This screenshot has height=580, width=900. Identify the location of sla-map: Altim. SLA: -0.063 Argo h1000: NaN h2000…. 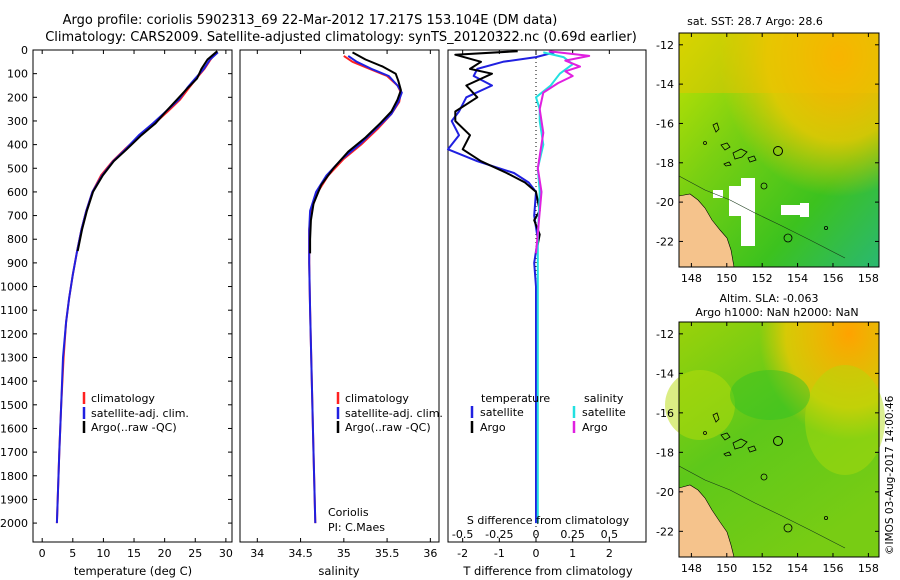
(770, 433).